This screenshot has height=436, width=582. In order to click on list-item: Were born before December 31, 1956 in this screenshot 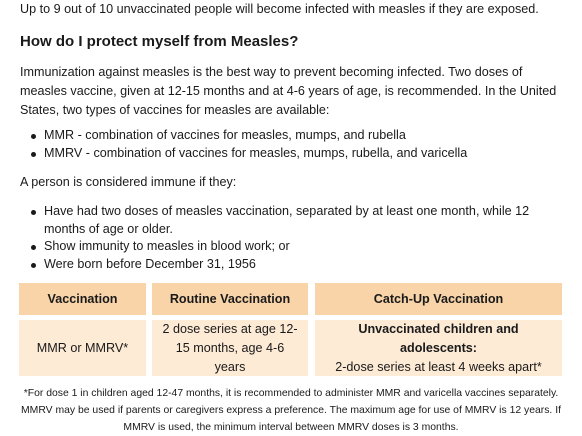, I will do `click(290, 265)`.